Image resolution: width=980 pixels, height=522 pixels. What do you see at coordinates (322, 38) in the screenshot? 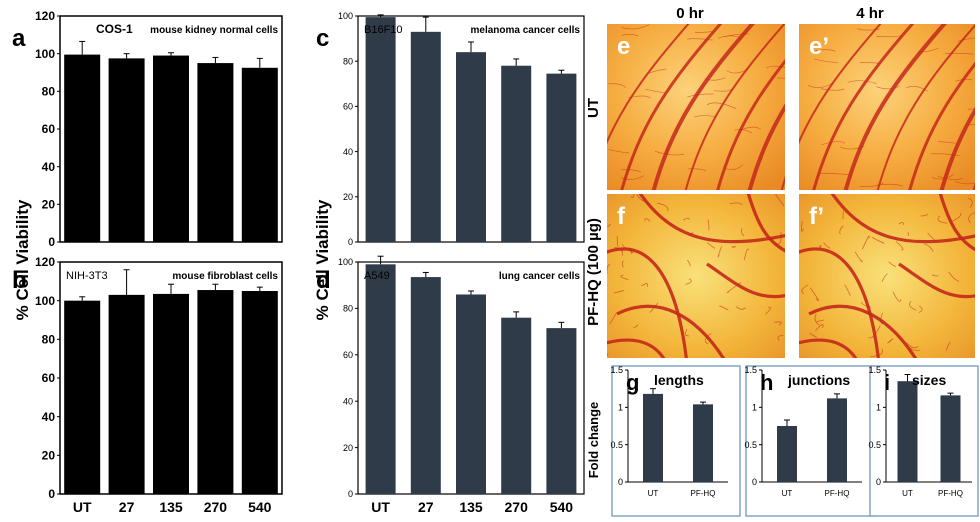
I see `panel-letter-c: c` at bounding box center [322, 38].